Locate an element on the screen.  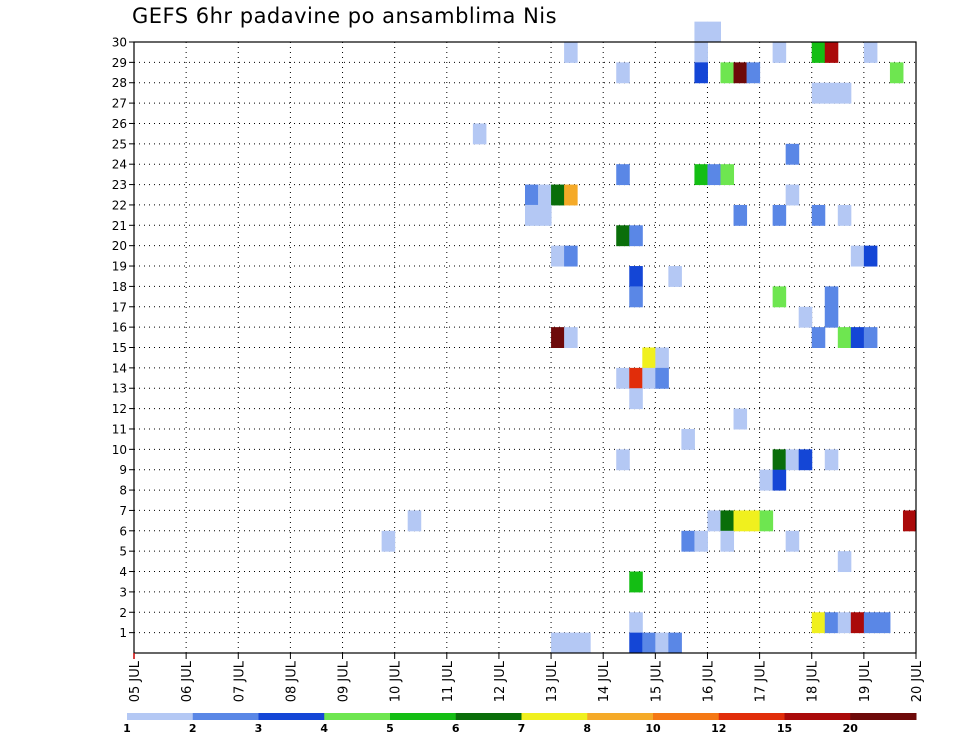
y-tick-label: 20 is located at coordinates (119, 246).